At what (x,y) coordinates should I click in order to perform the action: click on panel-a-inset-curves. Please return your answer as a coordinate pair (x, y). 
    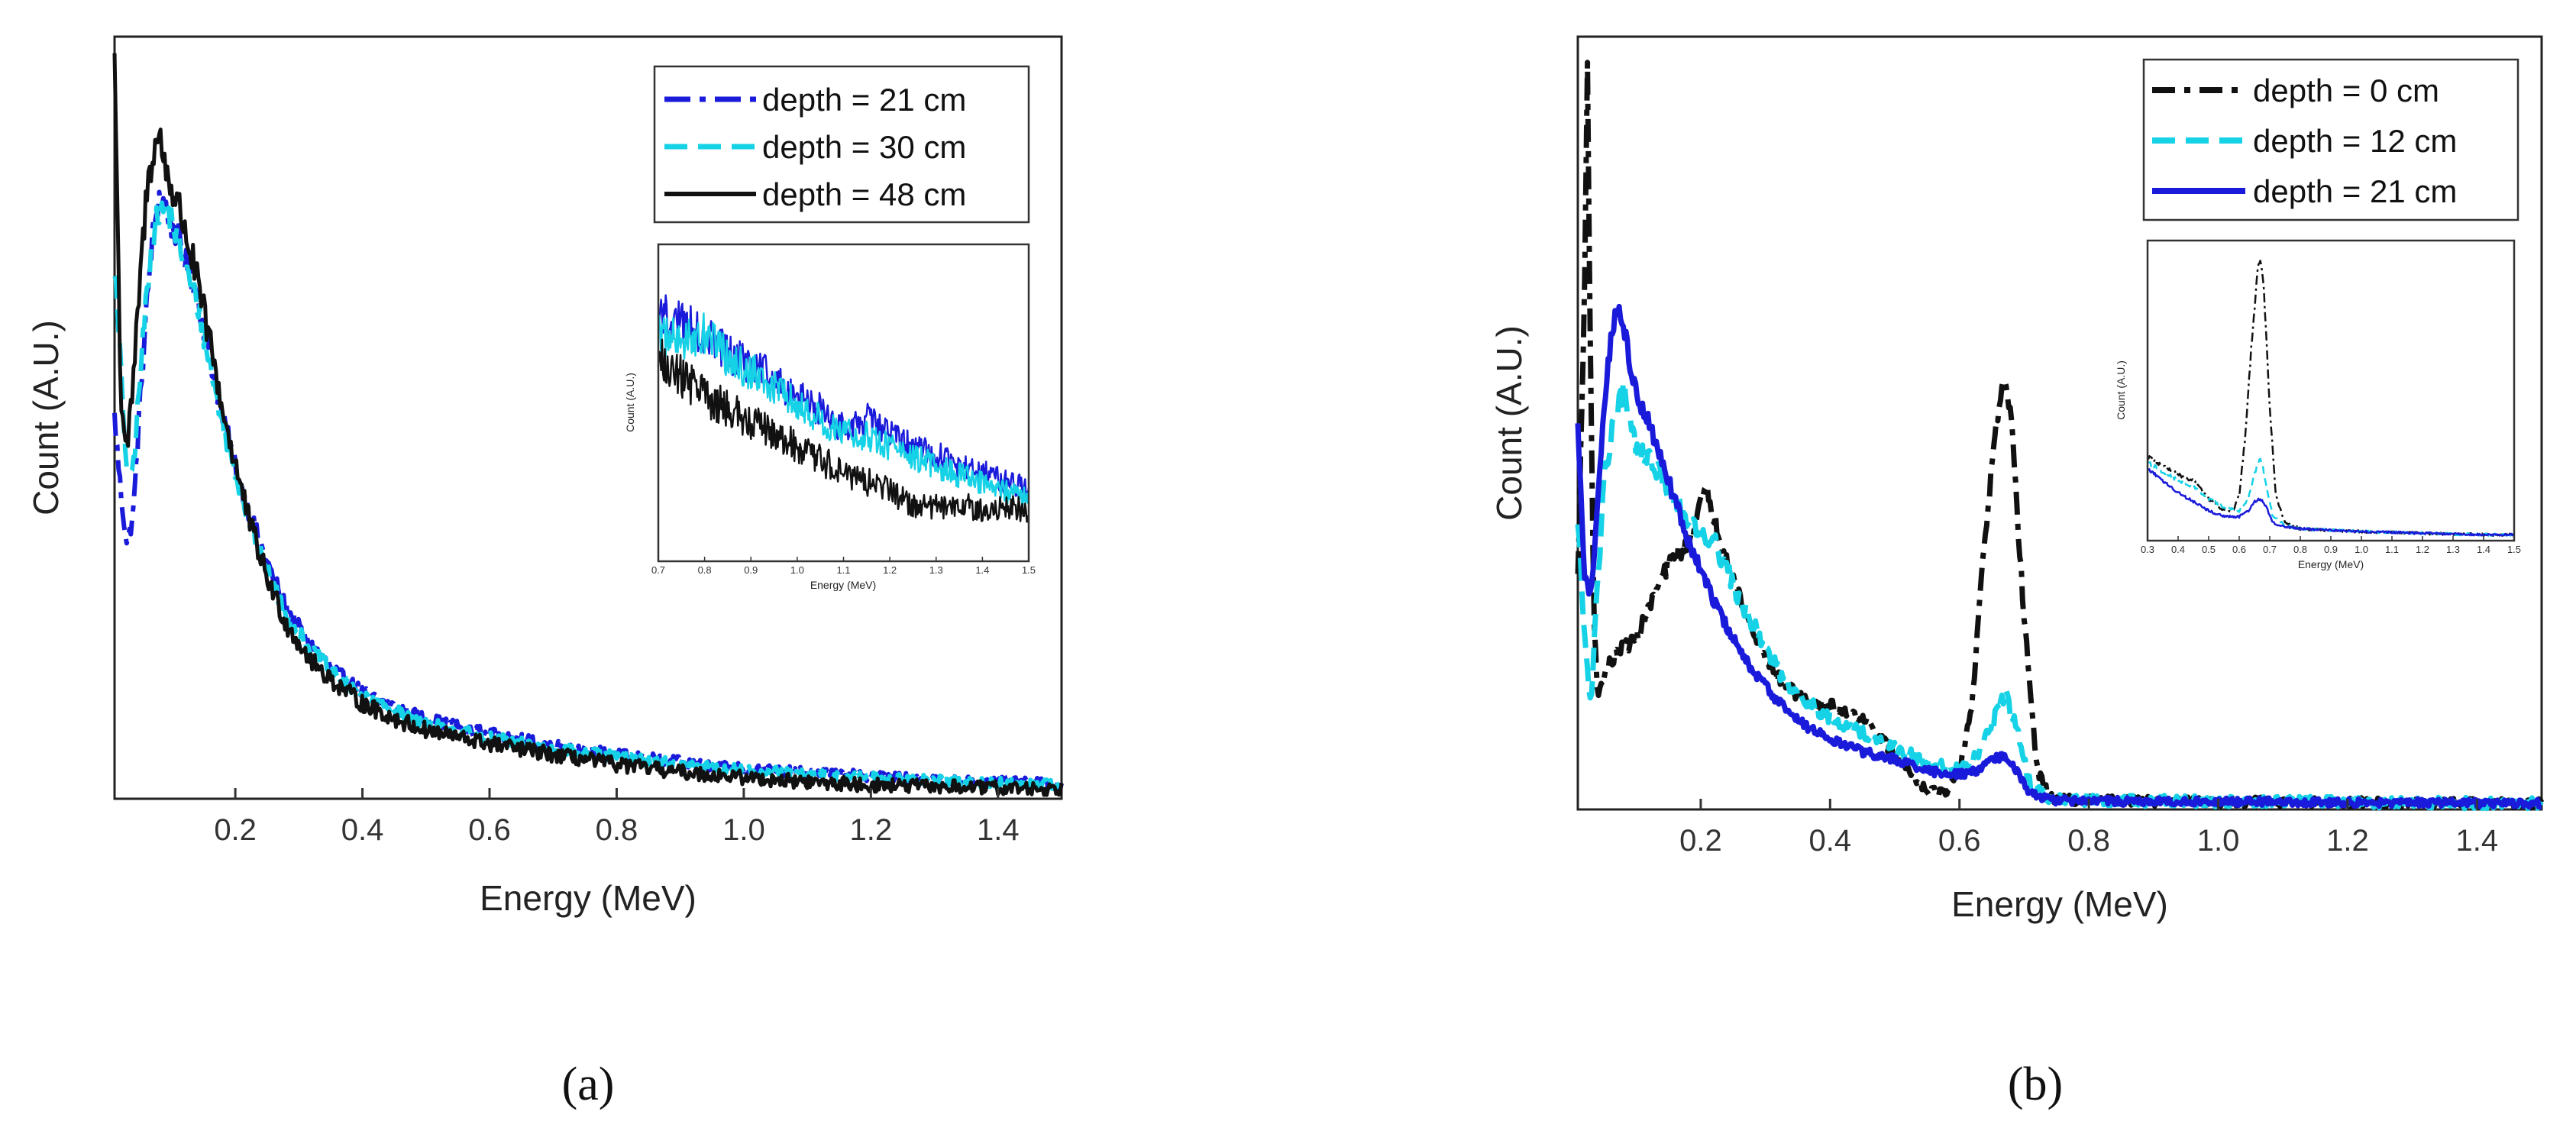
    Looking at the image, I should click on (843, 408).